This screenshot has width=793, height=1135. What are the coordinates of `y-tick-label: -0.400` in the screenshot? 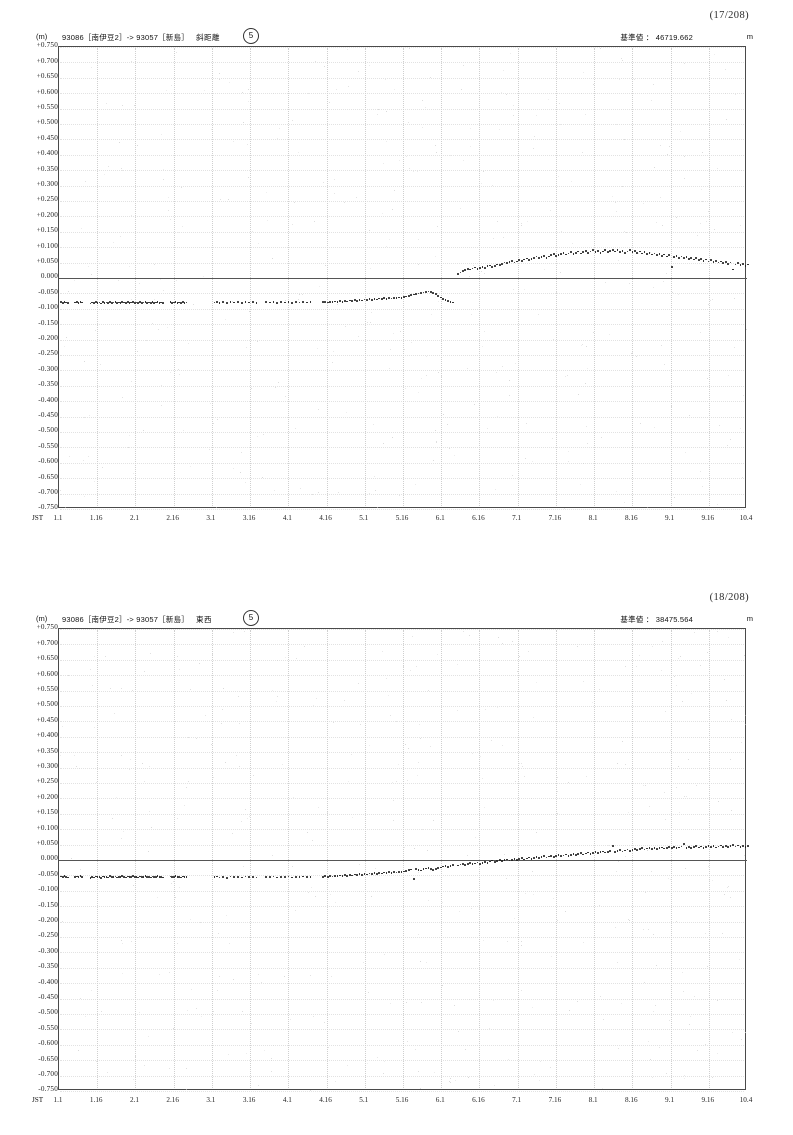 It's located at (48, 981).